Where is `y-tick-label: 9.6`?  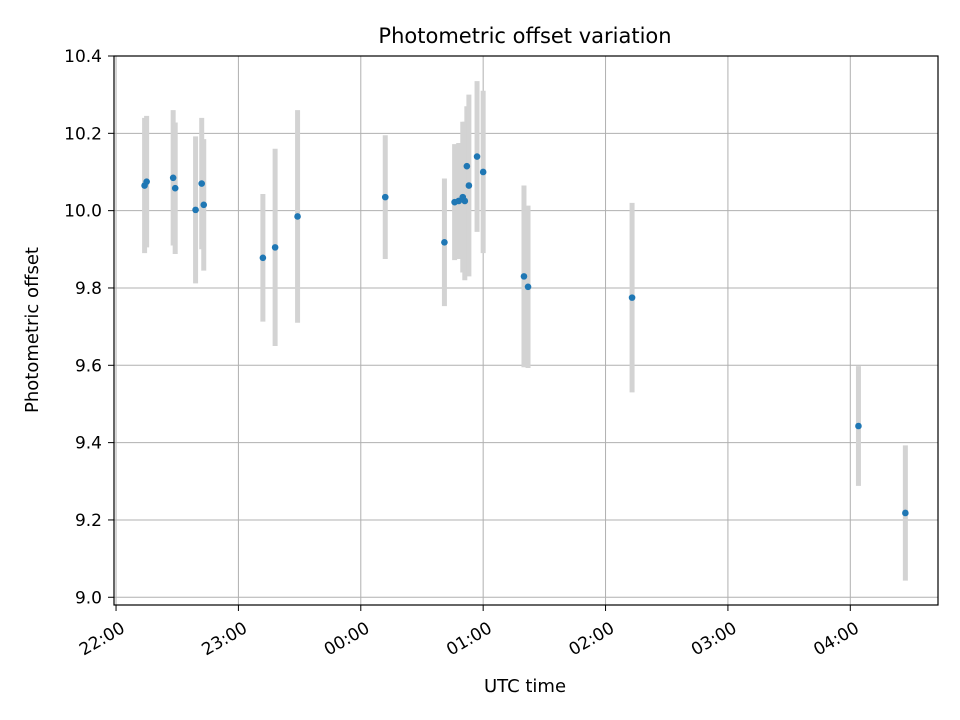 y-tick-label: 9.6 is located at coordinates (88, 366).